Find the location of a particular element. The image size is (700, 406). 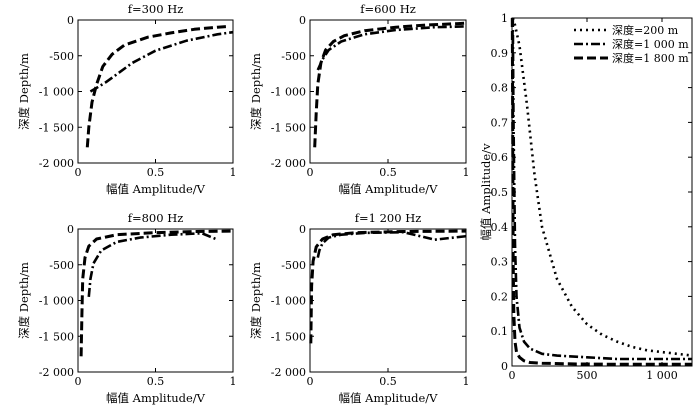

y-tick-label: 0.8 is located at coordinates (500, 88).